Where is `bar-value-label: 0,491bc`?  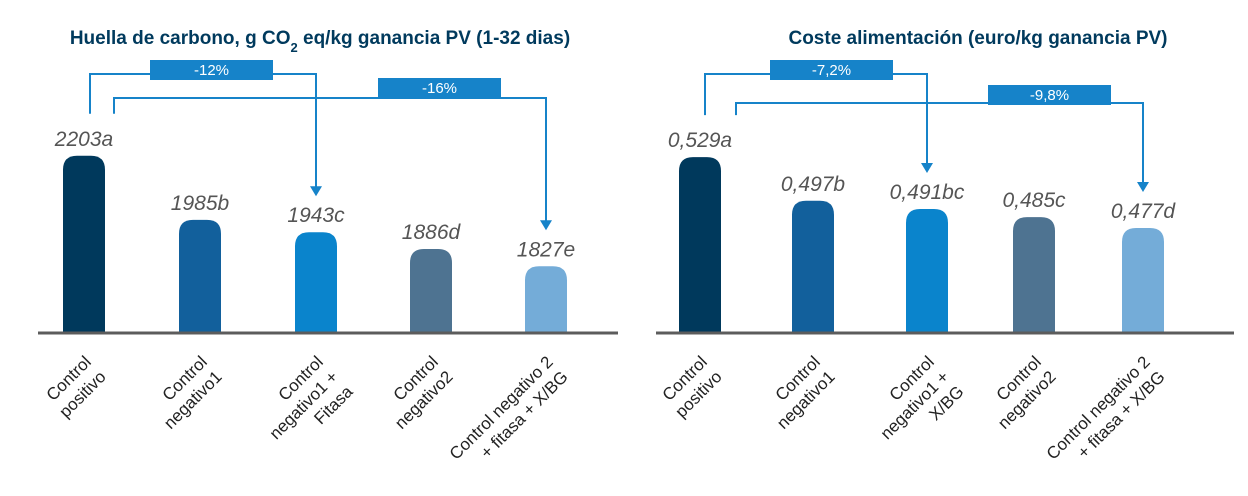
bar-value-label: 0,491bc is located at coordinates (927, 192).